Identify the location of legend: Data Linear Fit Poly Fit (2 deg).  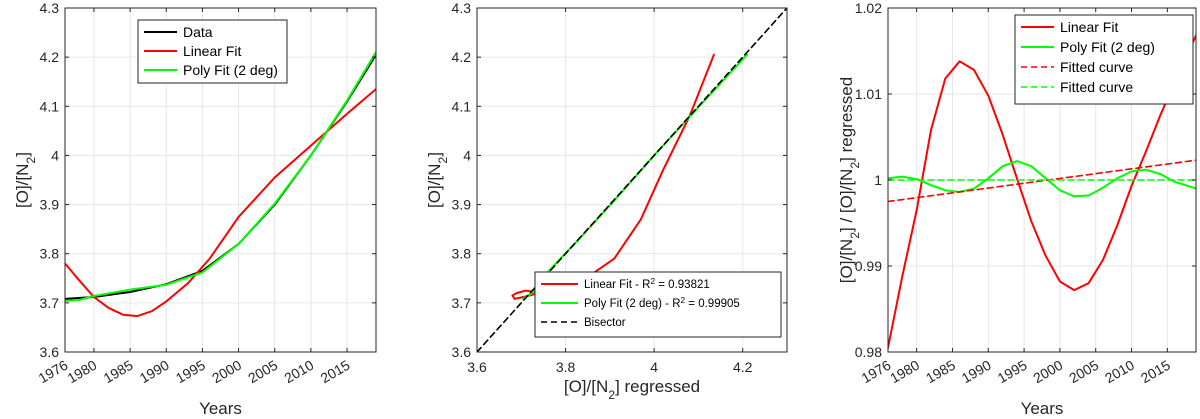
(212, 51).